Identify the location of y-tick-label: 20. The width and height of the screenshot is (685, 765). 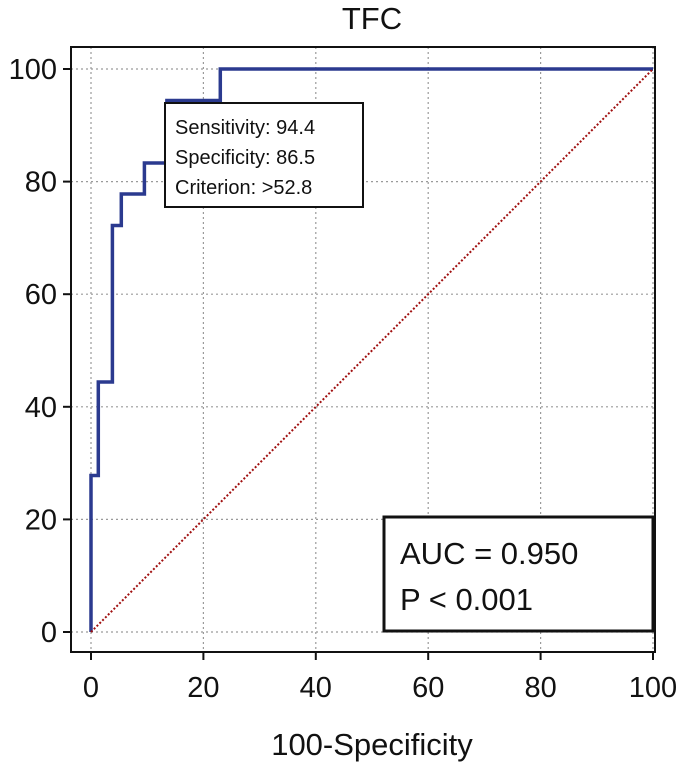
(41, 520).